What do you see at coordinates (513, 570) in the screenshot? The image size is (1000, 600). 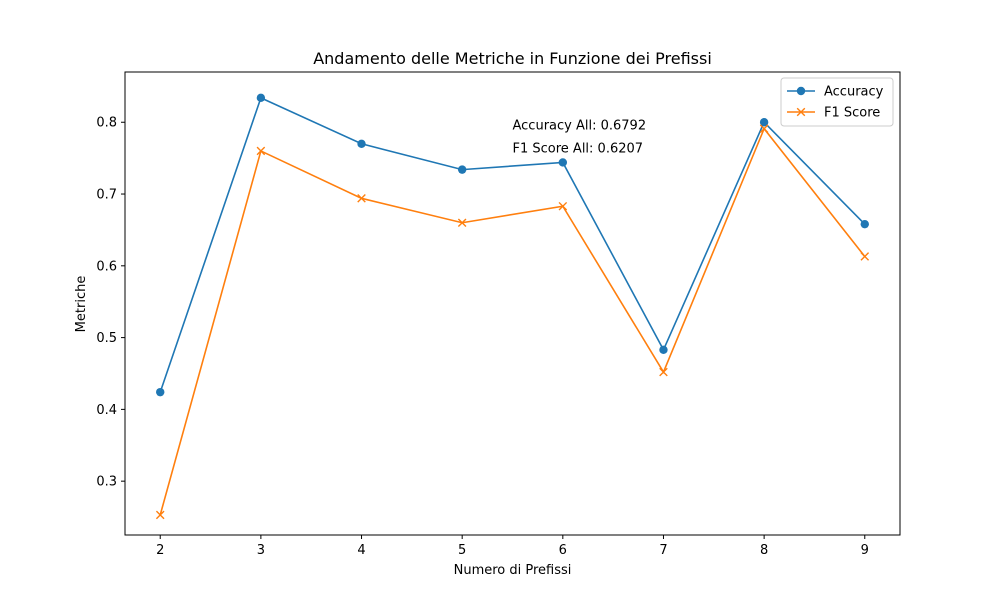 I see `x-axis-label: Numero di Prefissi` at bounding box center [513, 570].